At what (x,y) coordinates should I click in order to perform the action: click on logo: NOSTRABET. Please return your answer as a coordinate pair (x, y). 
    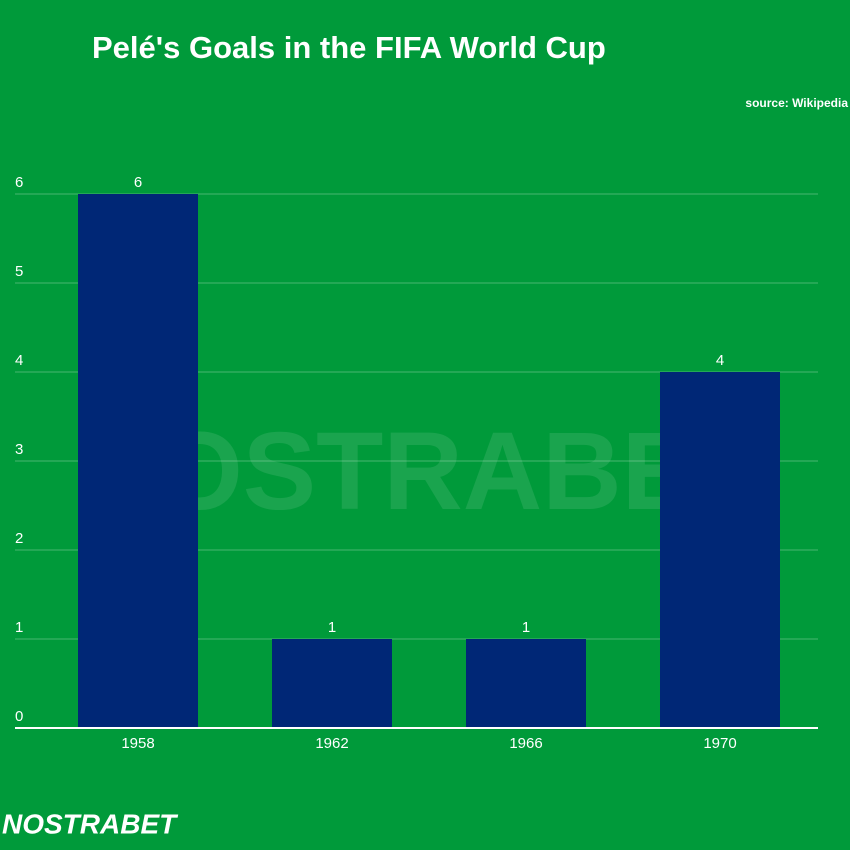
    Looking at the image, I should click on (90, 823).